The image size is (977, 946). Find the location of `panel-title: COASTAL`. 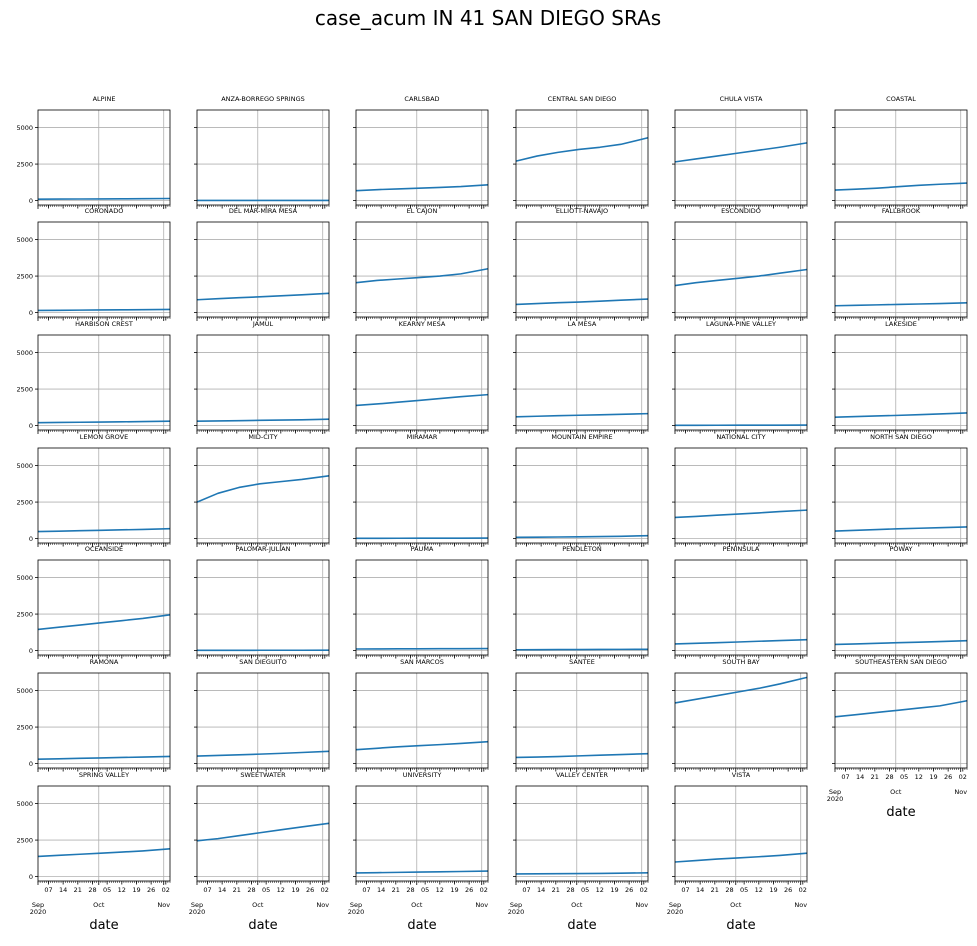

panel-title: COASTAL is located at coordinates (901, 99).